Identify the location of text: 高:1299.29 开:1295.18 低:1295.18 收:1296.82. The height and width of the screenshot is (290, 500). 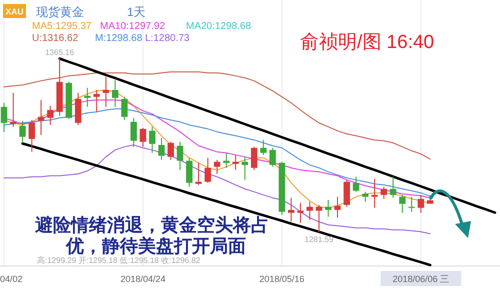
(119, 260).